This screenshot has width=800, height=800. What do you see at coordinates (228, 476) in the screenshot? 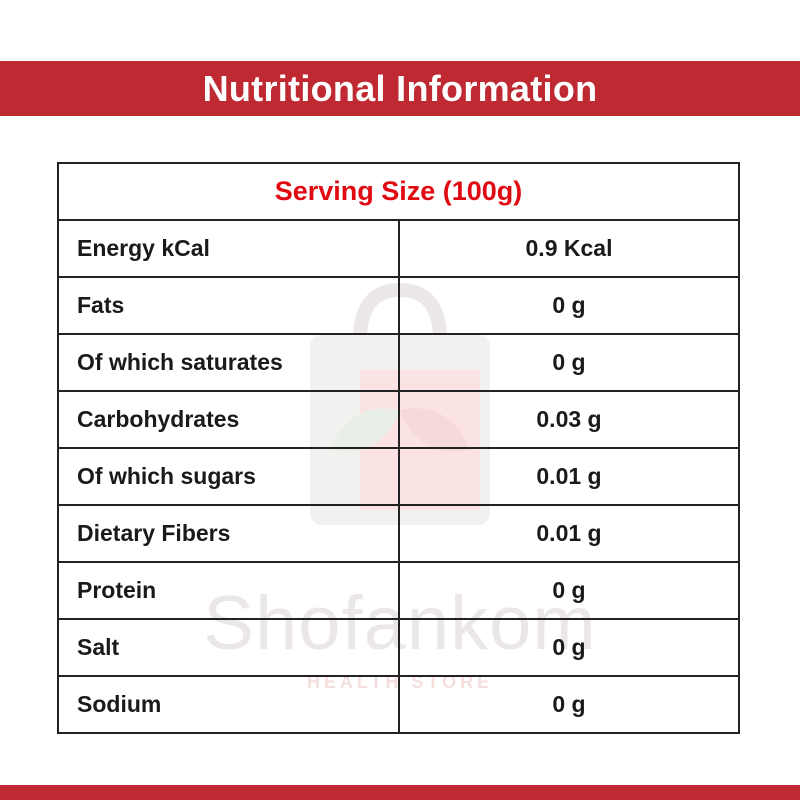
I see `nutrient-label: Of which sugars` at bounding box center [228, 476].